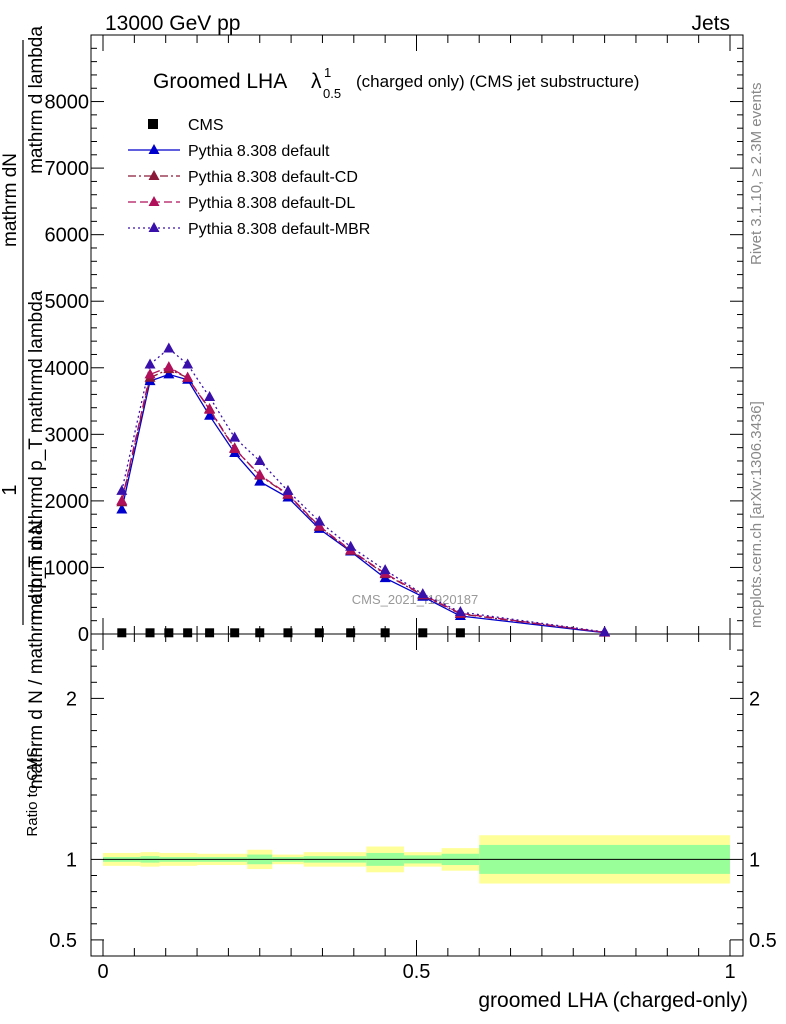 The image size is (786, 1024). I want to click on ratio-ytick-label-right: 0.5, so click(763, 941).